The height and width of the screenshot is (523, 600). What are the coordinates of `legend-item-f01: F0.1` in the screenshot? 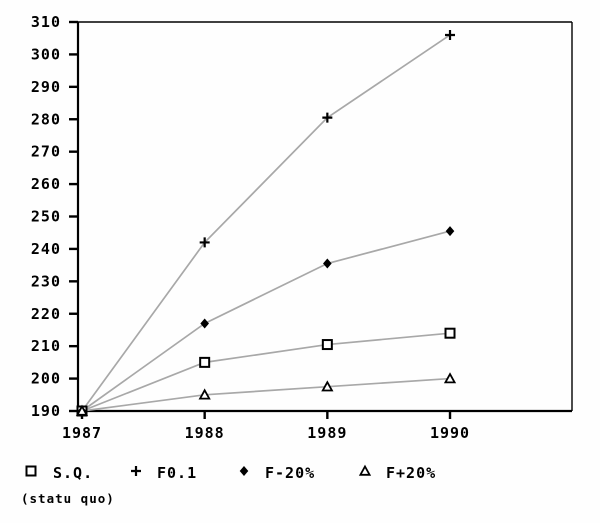 It's located at (162, 473).